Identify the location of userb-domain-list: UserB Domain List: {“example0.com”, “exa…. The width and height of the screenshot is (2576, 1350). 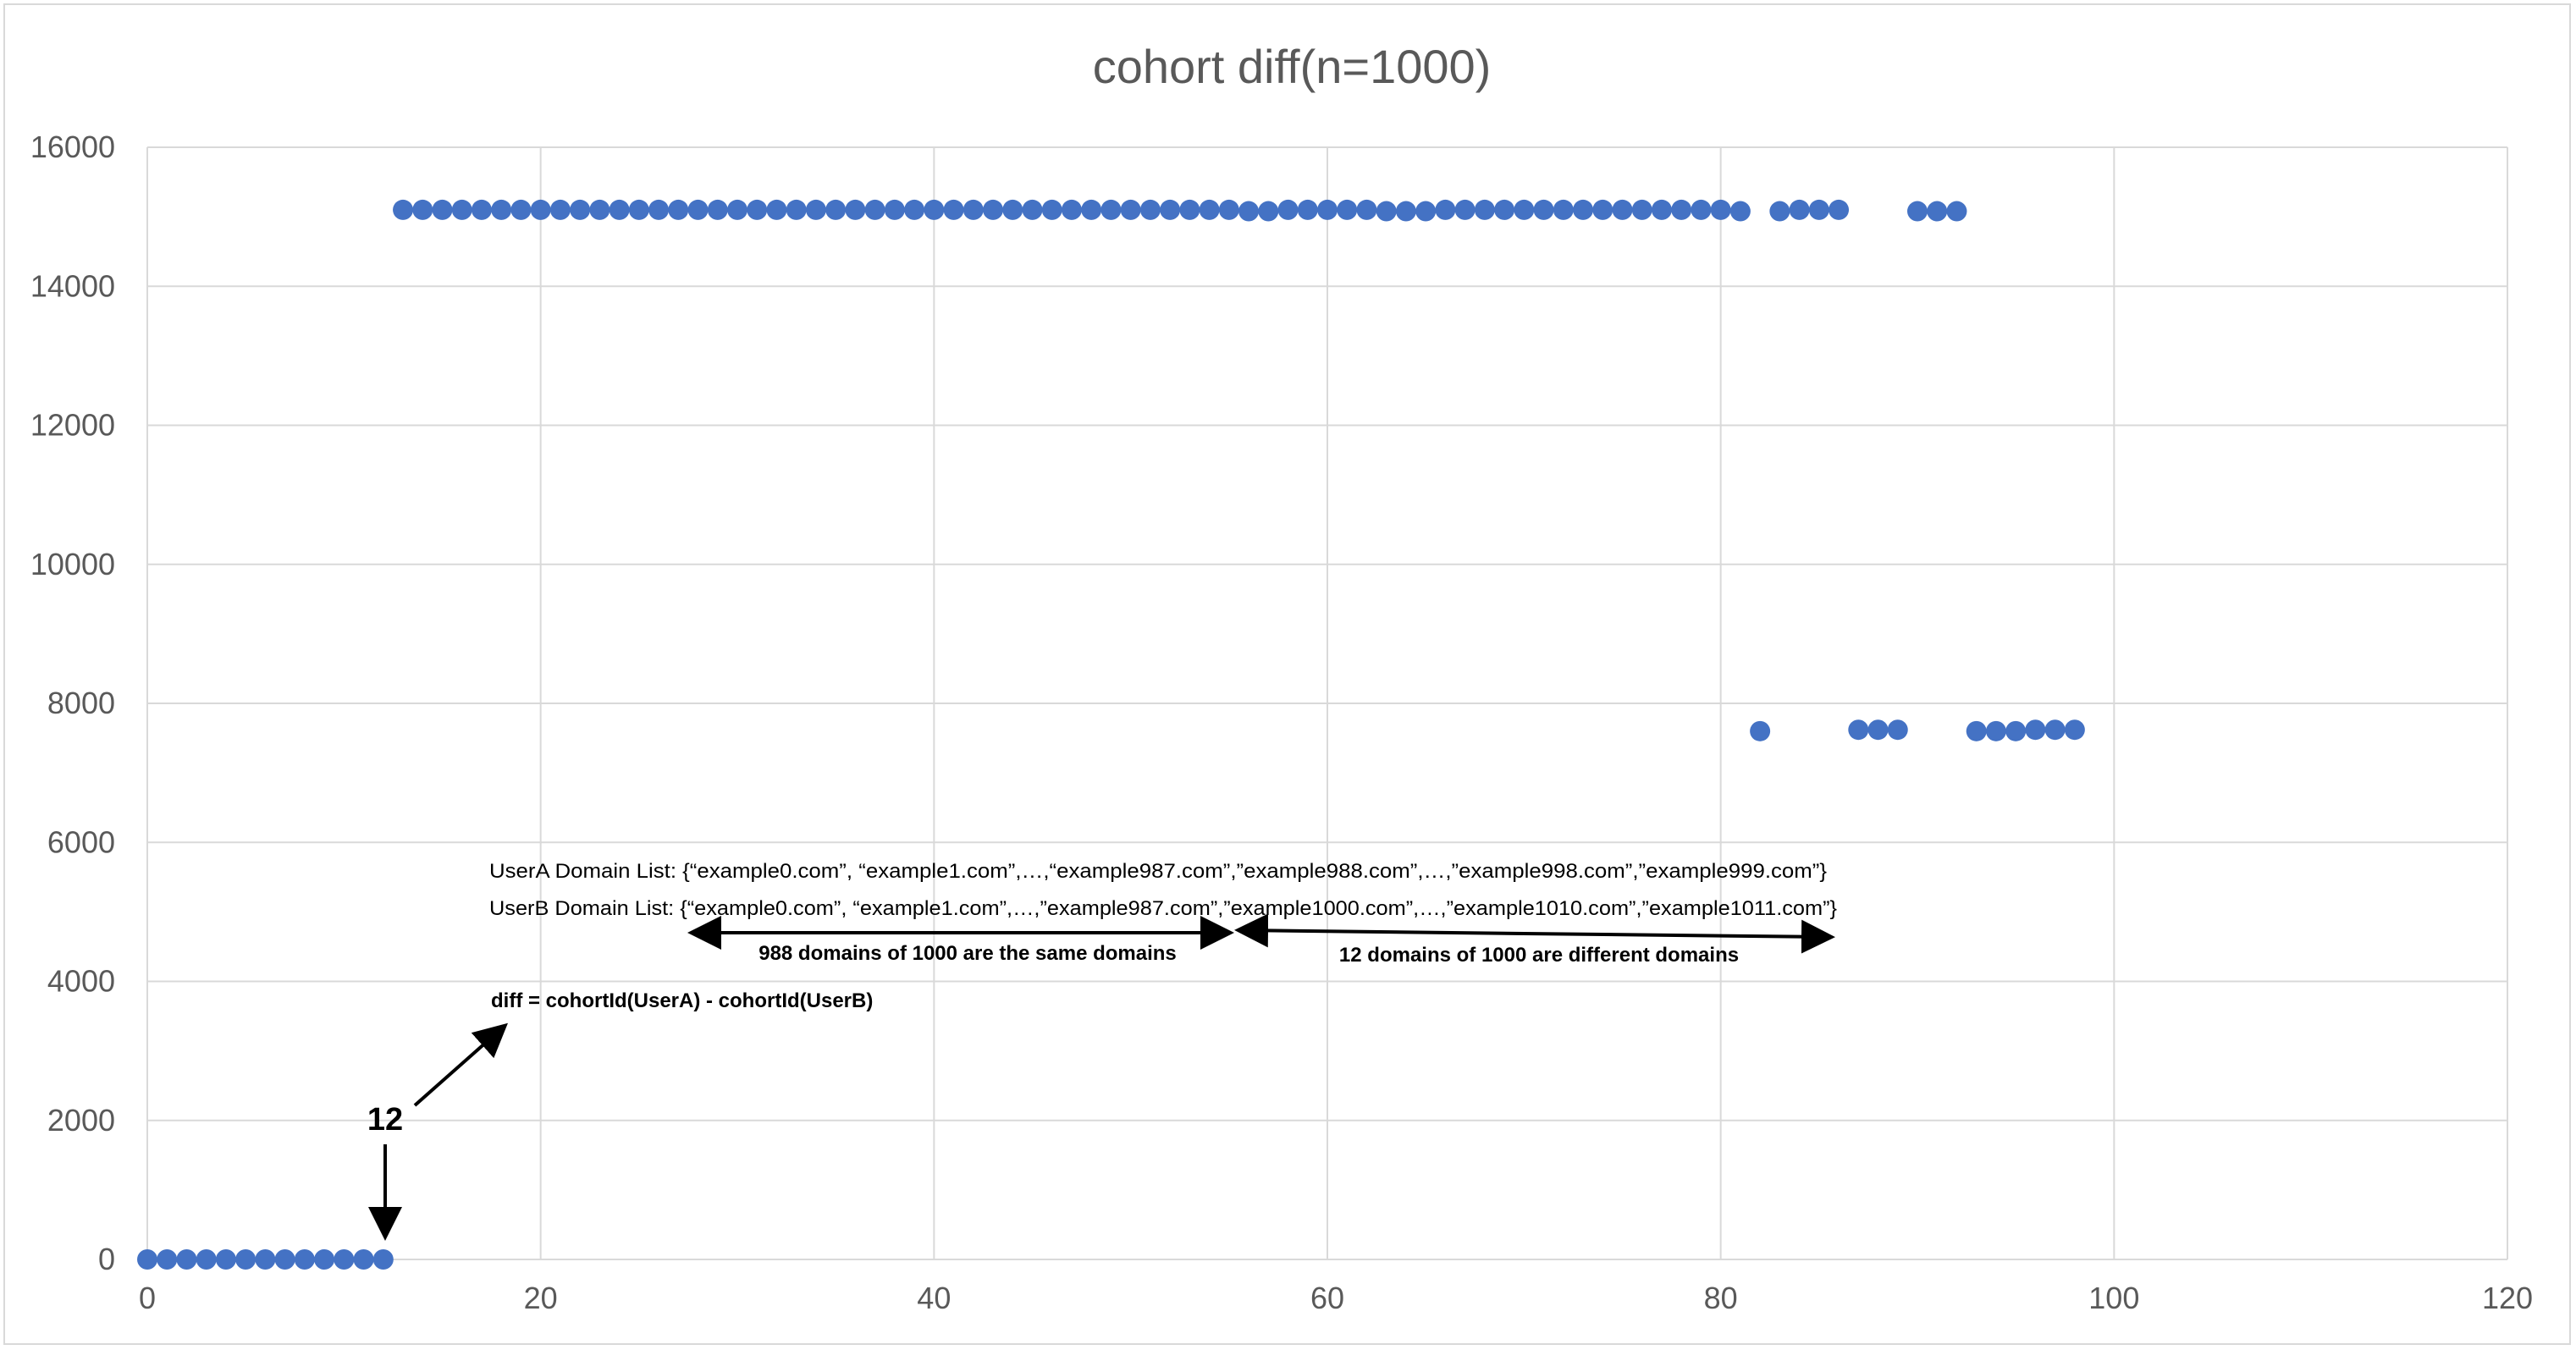
(1163, 908).